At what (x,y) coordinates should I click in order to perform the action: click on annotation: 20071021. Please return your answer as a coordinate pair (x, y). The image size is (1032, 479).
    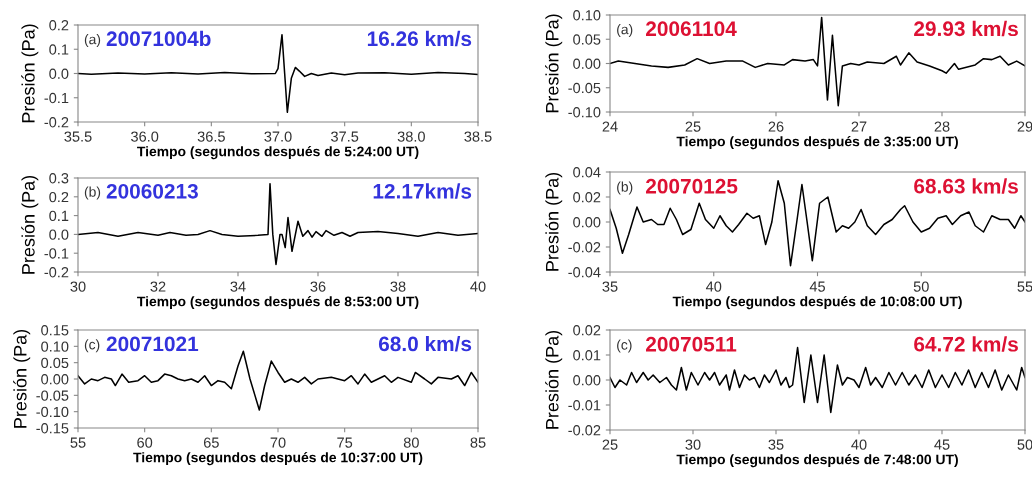
    Looking at the image, I should click on (152, 344).